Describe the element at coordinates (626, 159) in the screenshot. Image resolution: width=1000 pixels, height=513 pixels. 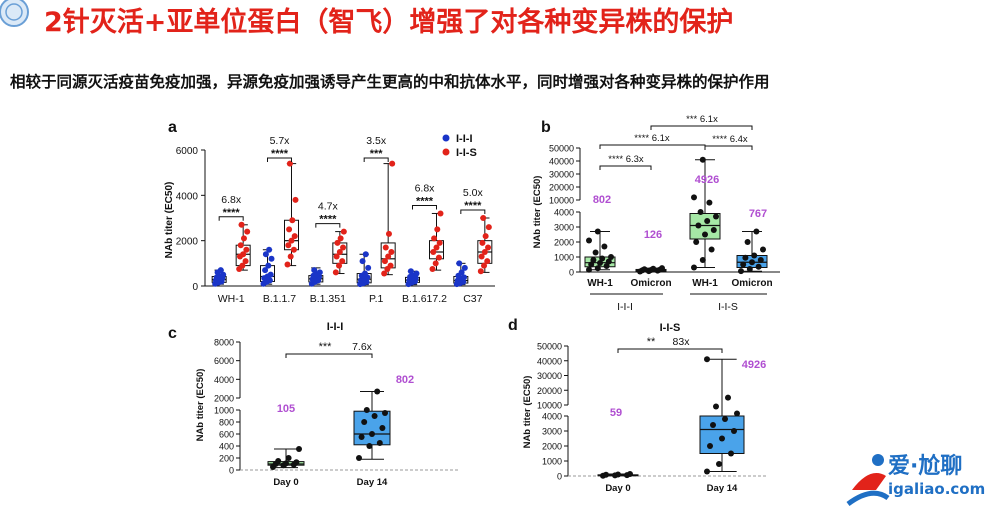
I see `panel-b-significance: **** 6.3x` at that location.